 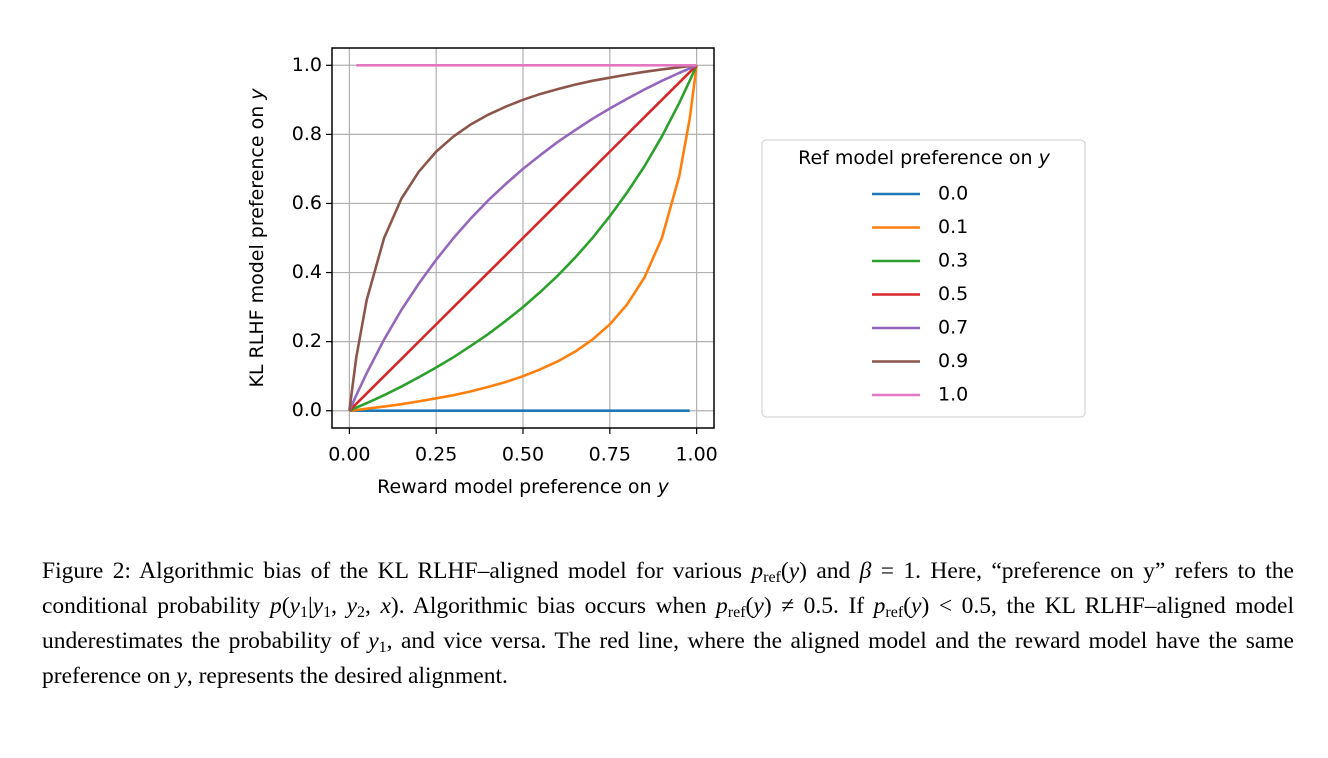 What do you see at coordinates (1044, 158) in the screenshot?
I see `legend-title-var: y` at bounding box center [1044, 158].